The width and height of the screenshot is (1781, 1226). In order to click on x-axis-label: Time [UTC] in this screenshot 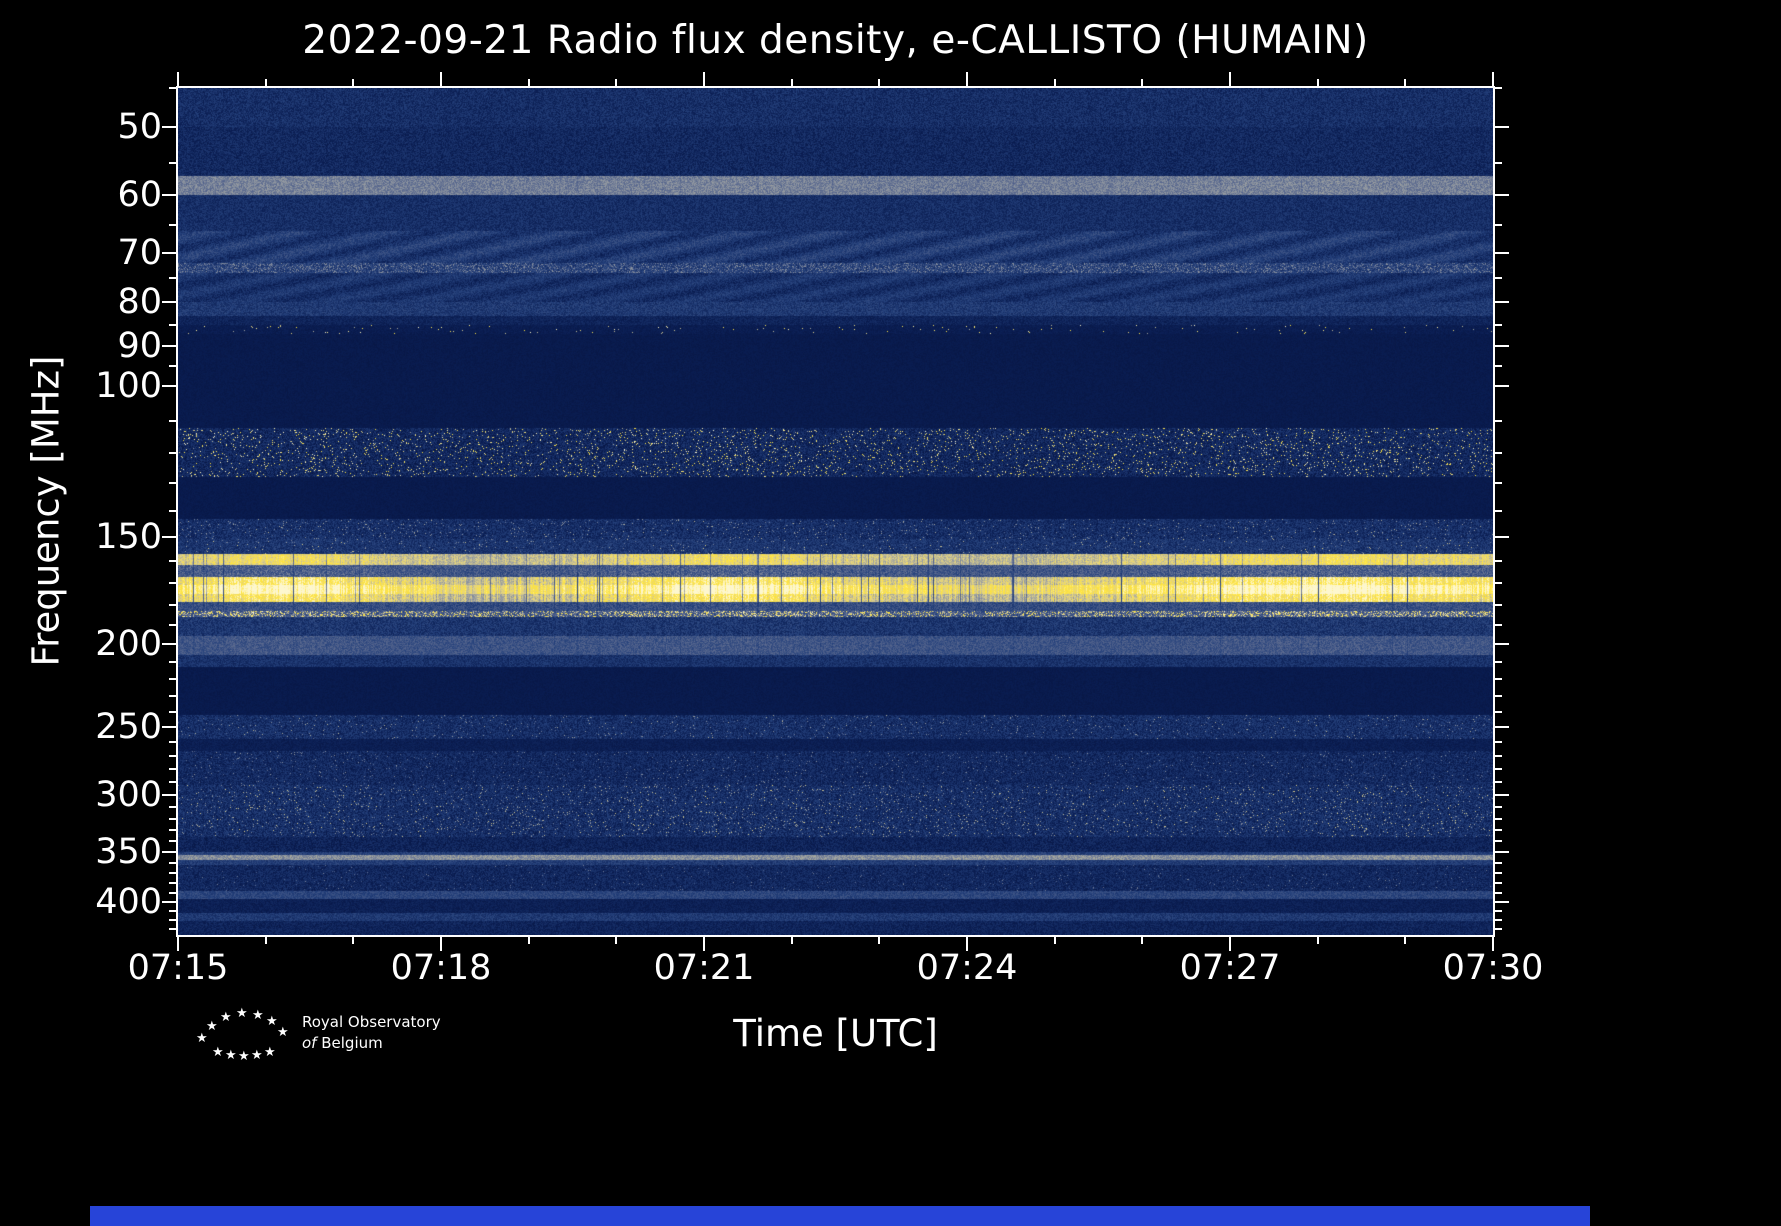, I will do `click(835, 1033)`.